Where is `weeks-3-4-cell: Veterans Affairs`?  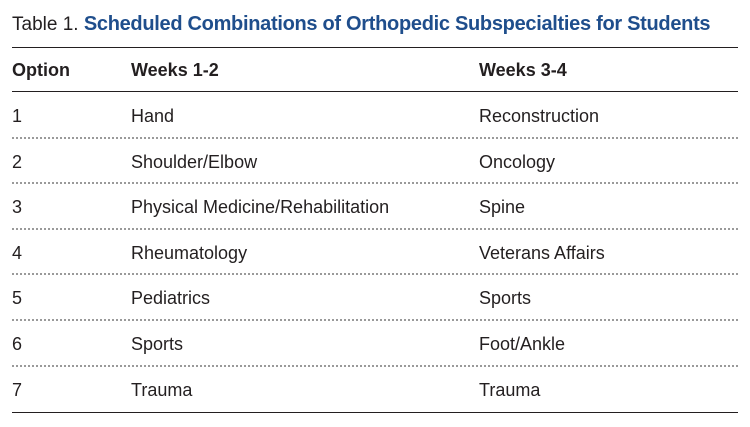 weeks-3-4-cell: Veterans Affairs is located at coordinates (542, 252).